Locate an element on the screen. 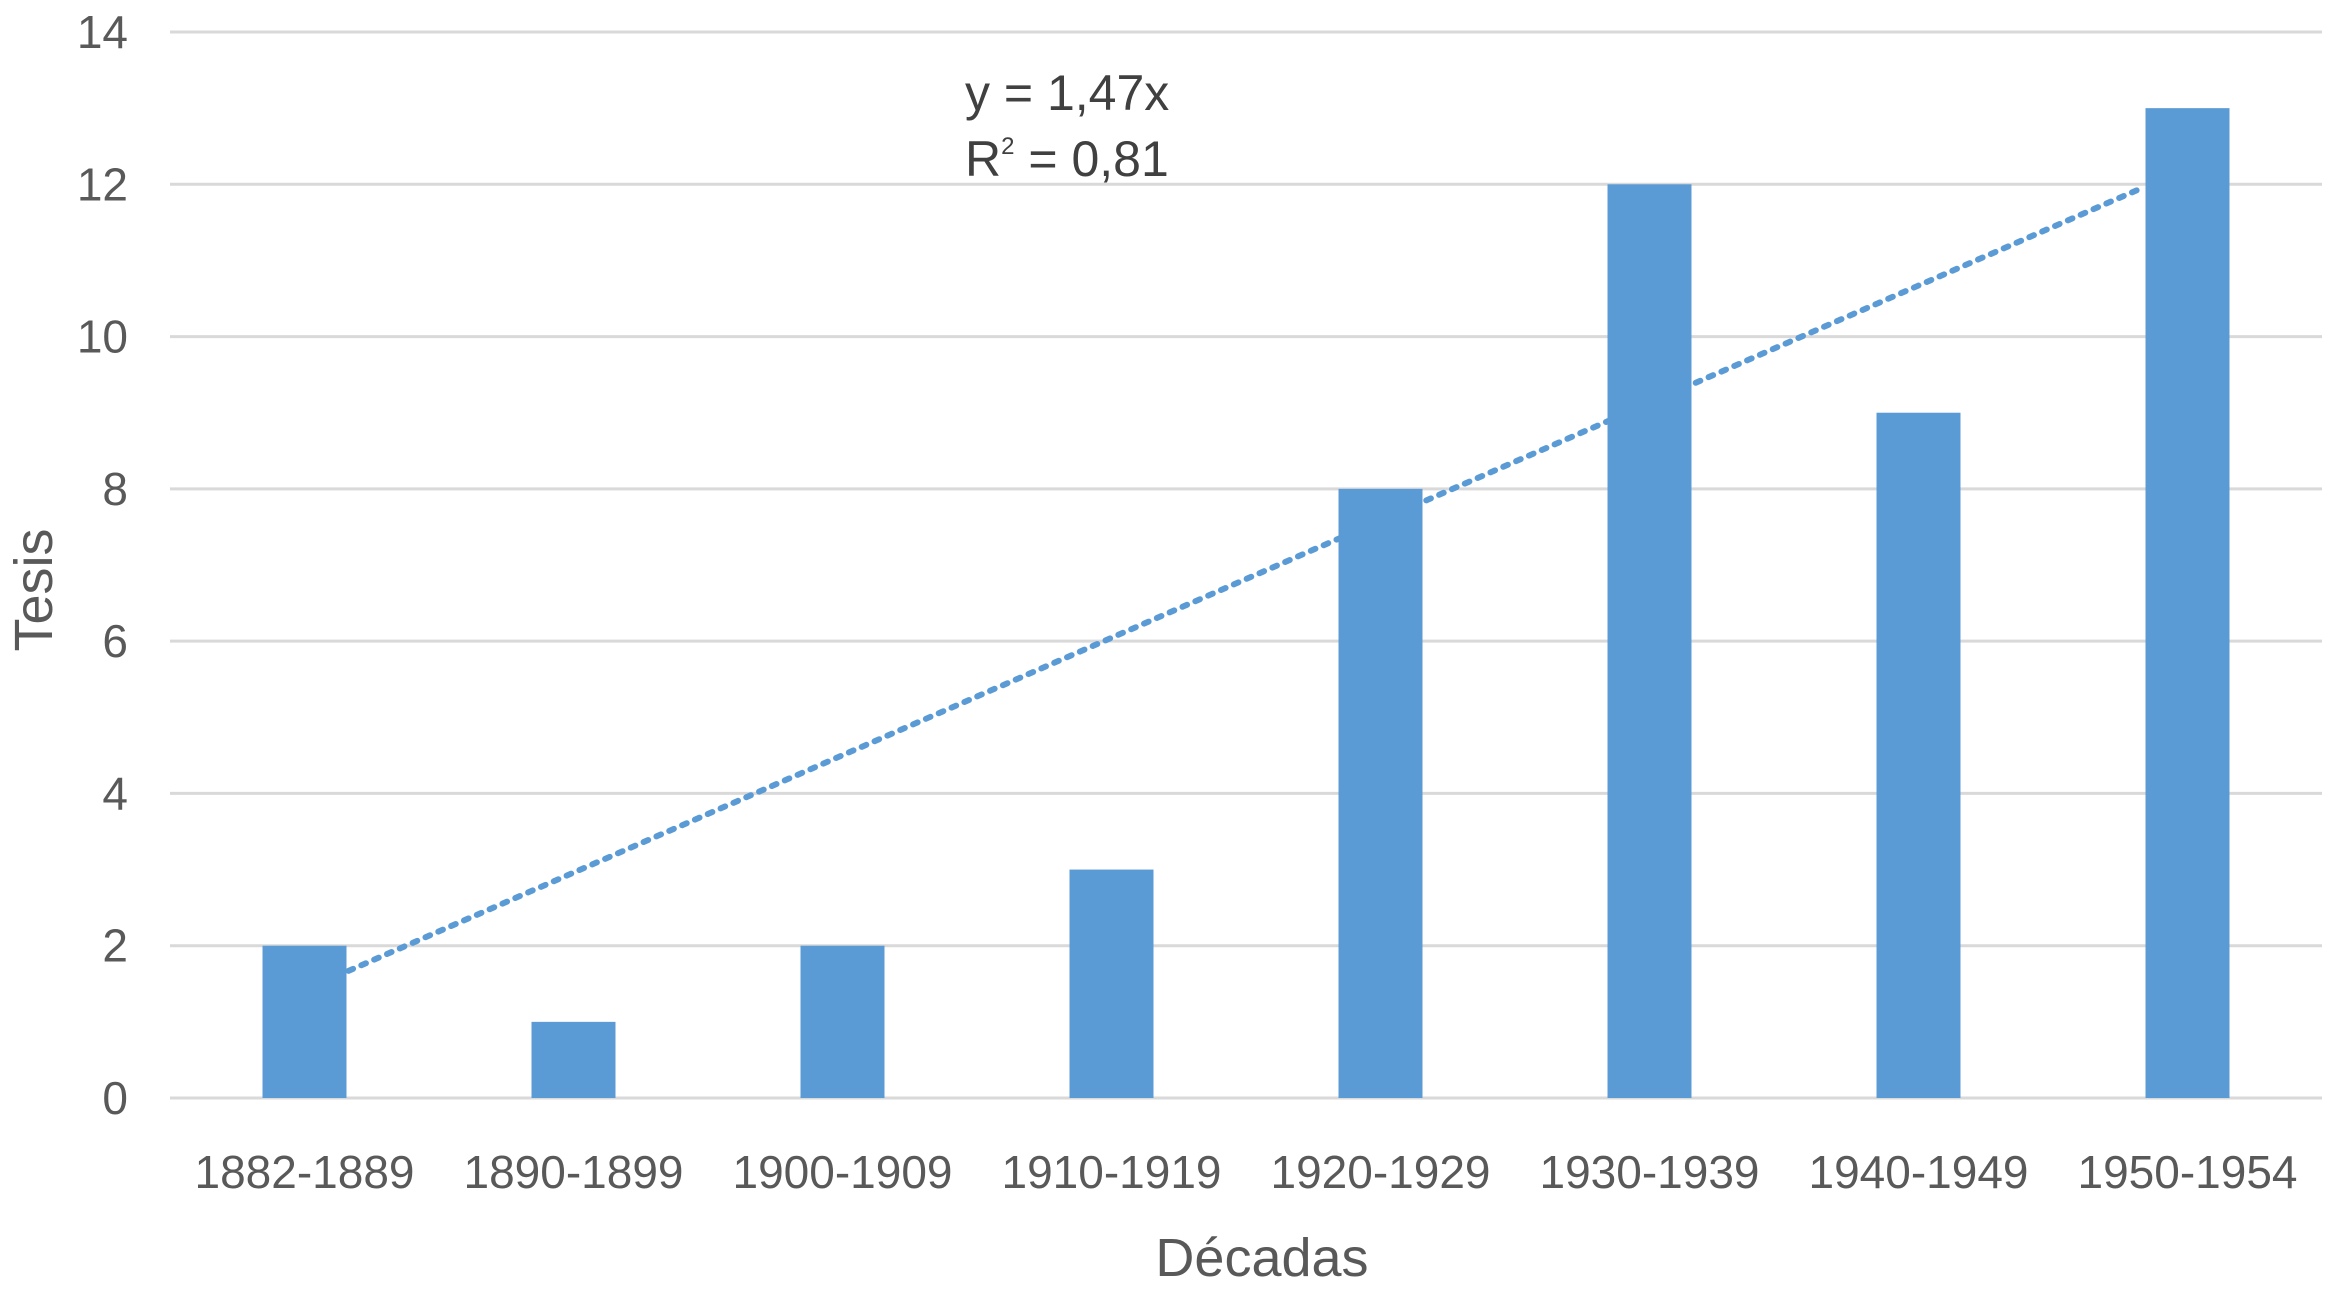  x-tick-label: 1940-1949 is located at coordinates (1919, 1172).